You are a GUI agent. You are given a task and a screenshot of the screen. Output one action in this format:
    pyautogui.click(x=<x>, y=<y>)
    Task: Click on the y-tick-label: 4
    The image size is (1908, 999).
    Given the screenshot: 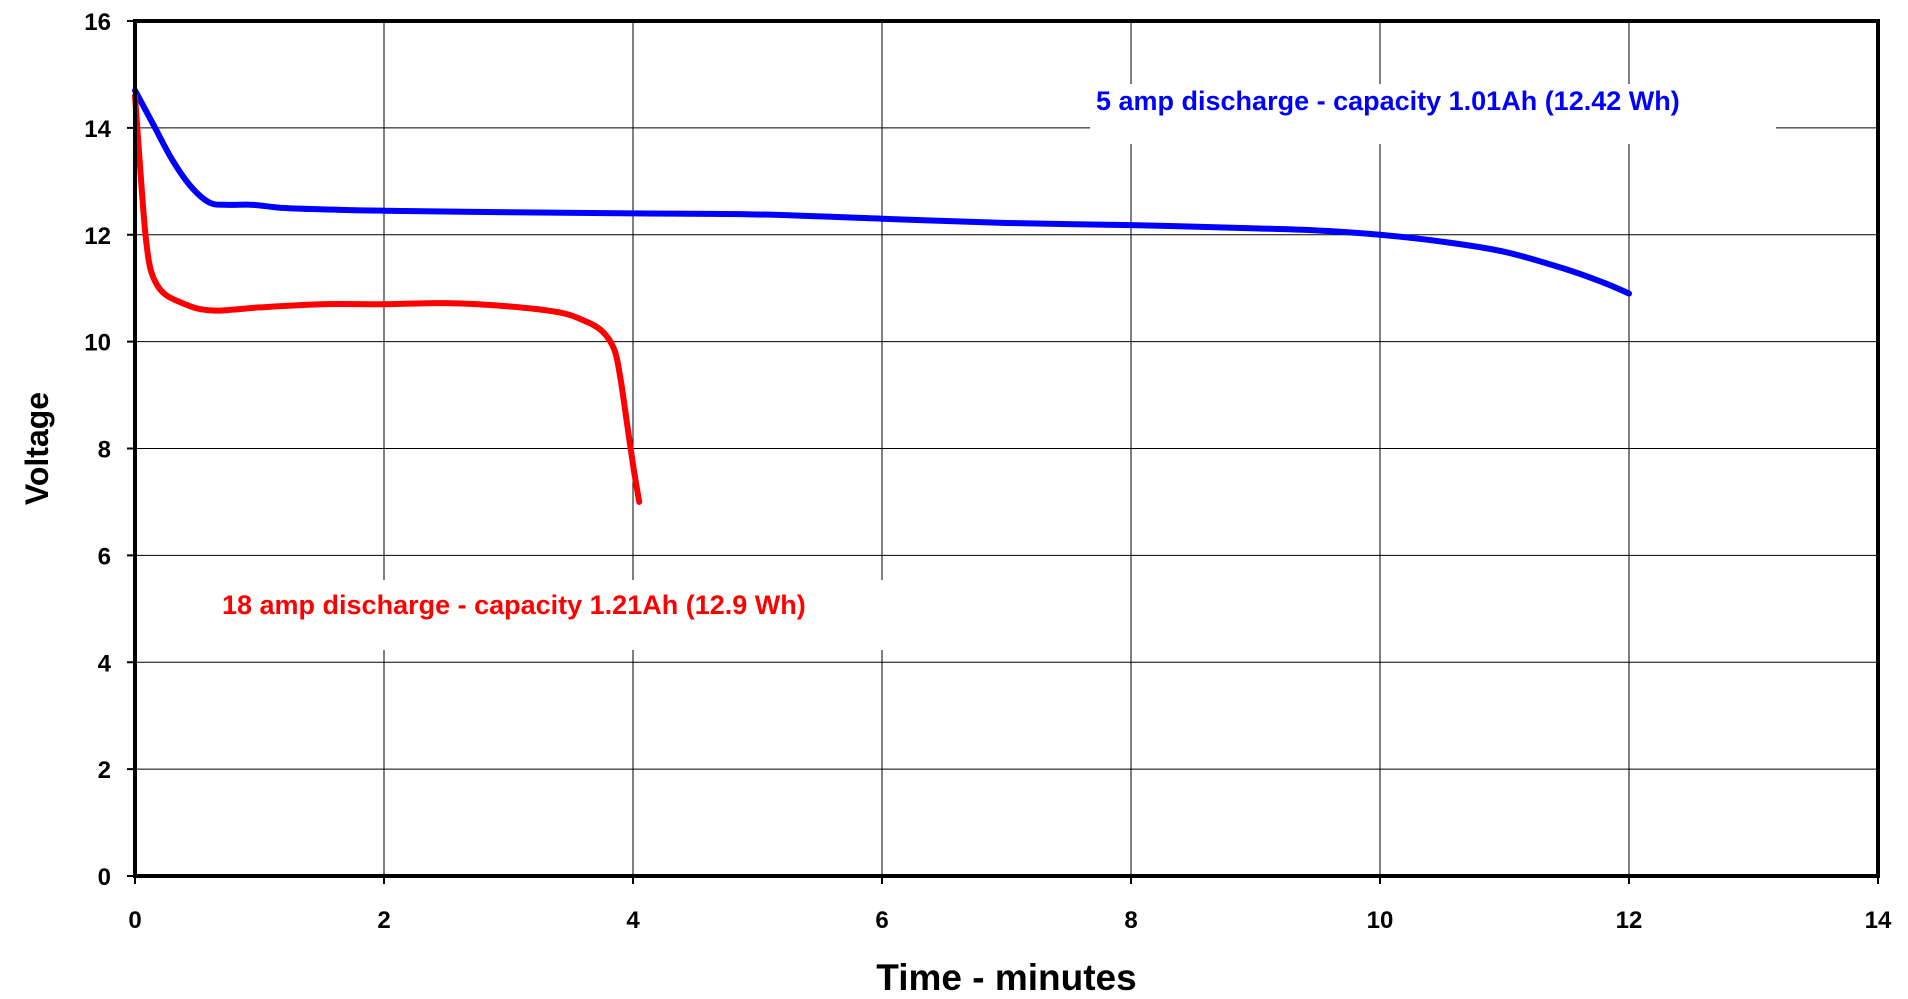 What is the action you would take?
    pyautogui.click(x=105, y=663)
    